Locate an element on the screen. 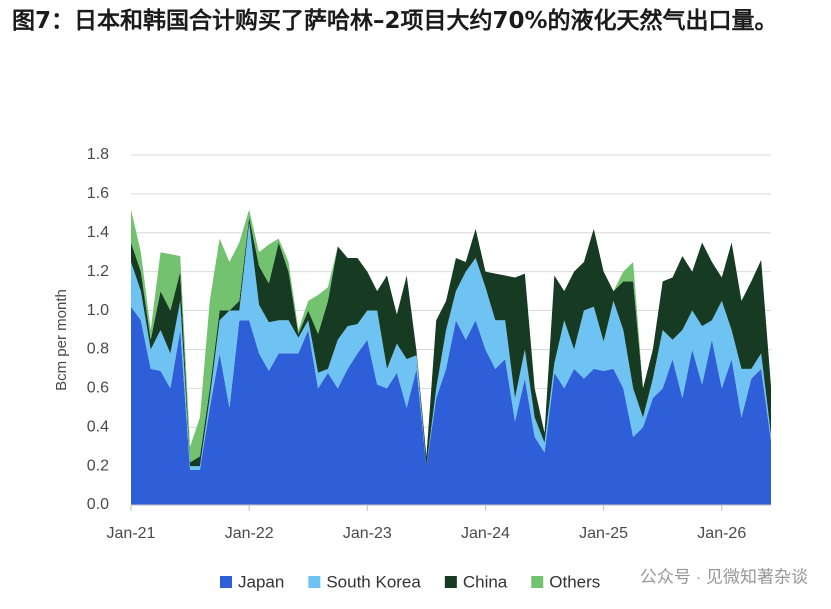 This screenshot has height=609, width=831. legend-label: South Korea is located at coordinates (373, 581).